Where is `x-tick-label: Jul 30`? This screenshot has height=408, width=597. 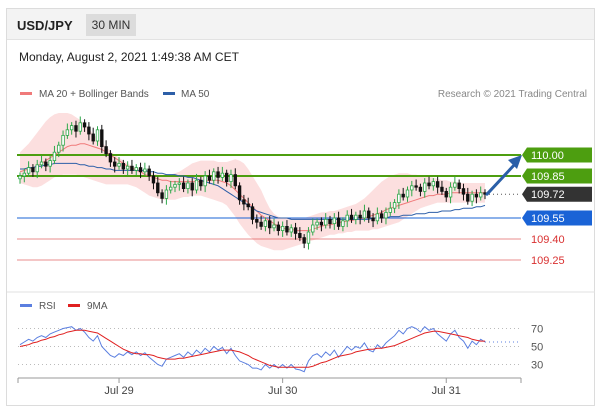 x-tick-label: Jul 30 is located at coordinates (282, 391).